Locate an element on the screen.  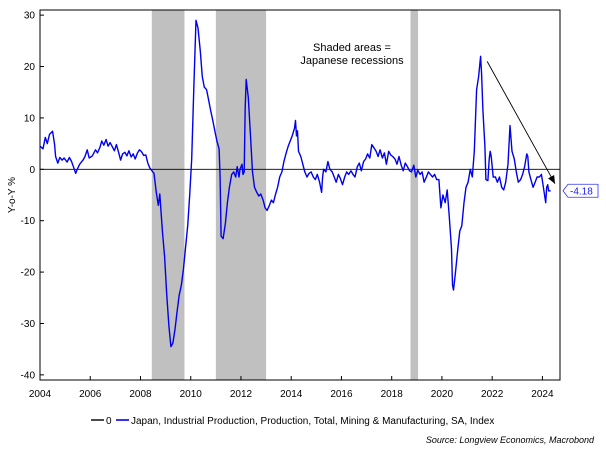
y-axis: -40 -30 -20 -10 0 10 20 30 is located at coordinates (32, 196).